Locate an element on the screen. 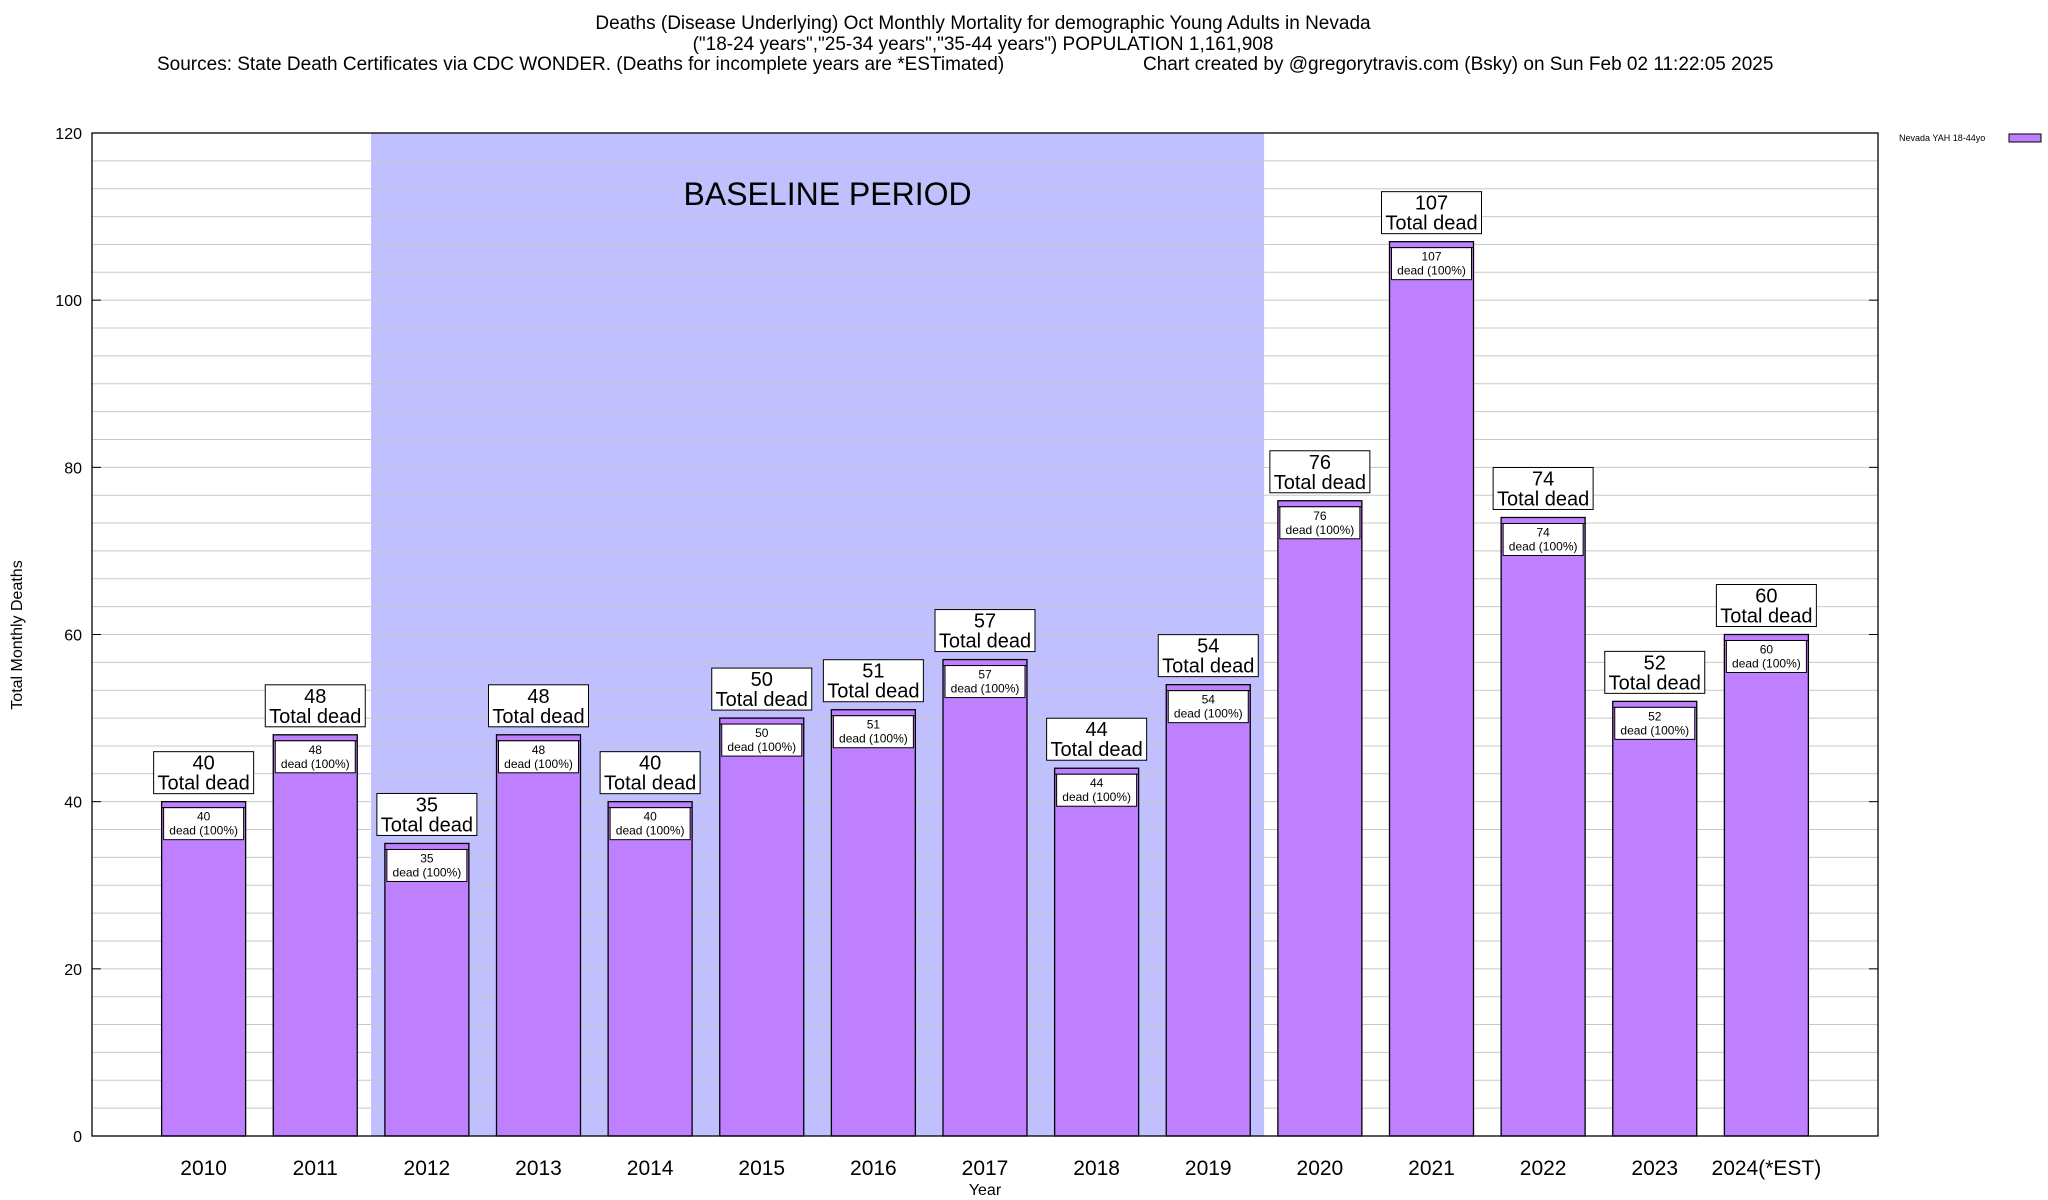 The width and height of the screenshot is (2048, 1200). x-tick-label: 2022 is located at coordinates (1543, 1168).